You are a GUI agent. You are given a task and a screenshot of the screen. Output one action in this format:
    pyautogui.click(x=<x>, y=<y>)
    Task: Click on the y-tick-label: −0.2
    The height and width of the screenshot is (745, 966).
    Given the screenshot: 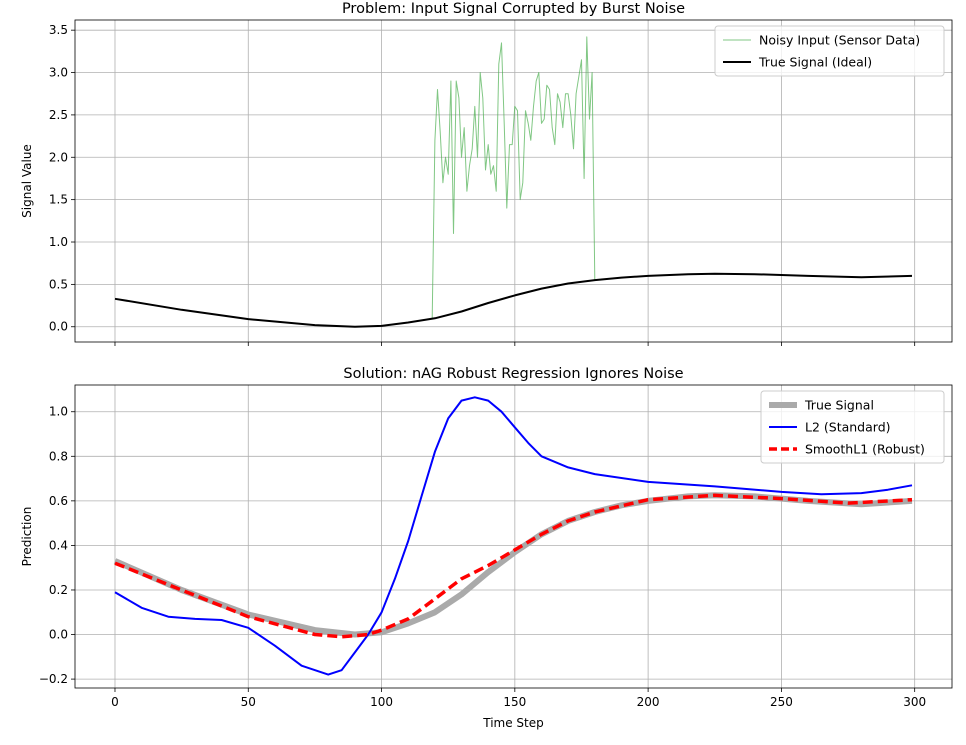 What is the action you would take?
    pyautogui.click(x=53, y=679)
    